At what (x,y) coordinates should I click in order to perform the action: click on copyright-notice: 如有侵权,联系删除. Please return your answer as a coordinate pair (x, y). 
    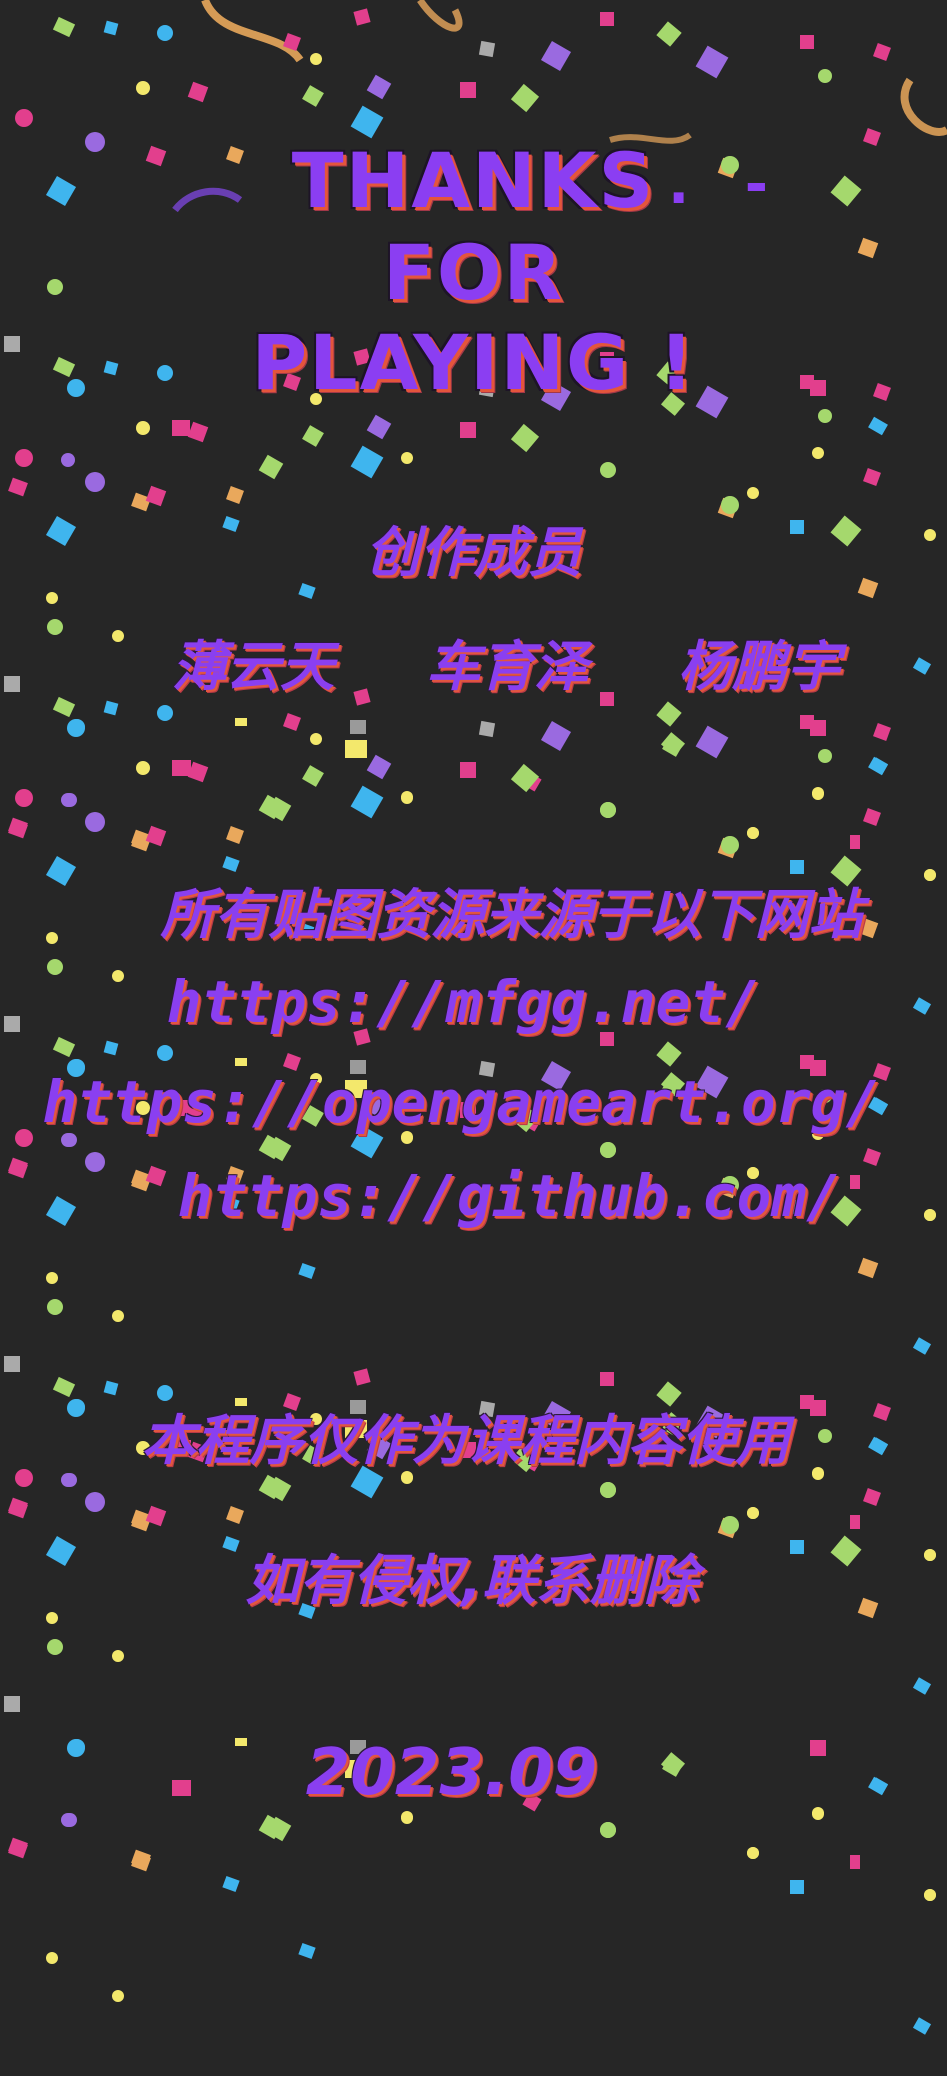
    Looking at the image, I should click on (471, 1580).